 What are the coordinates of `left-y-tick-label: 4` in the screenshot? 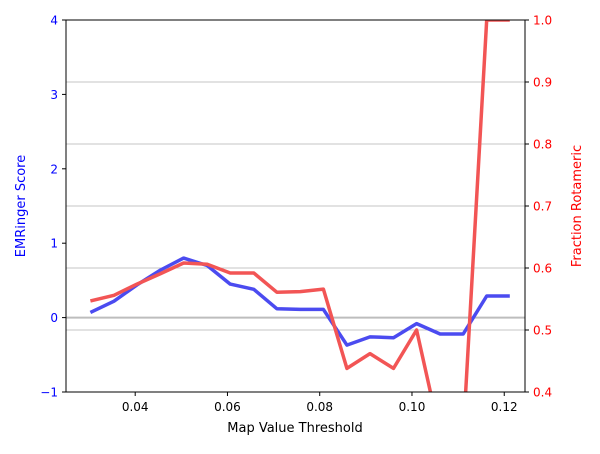 It's located at (54, 21).